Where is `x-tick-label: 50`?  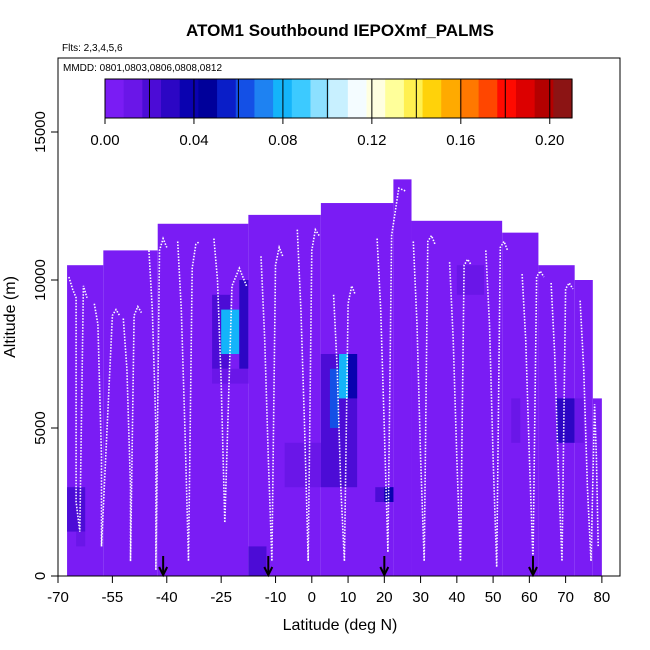
x-tick-label: 50 is located at coordinates (493, 597).